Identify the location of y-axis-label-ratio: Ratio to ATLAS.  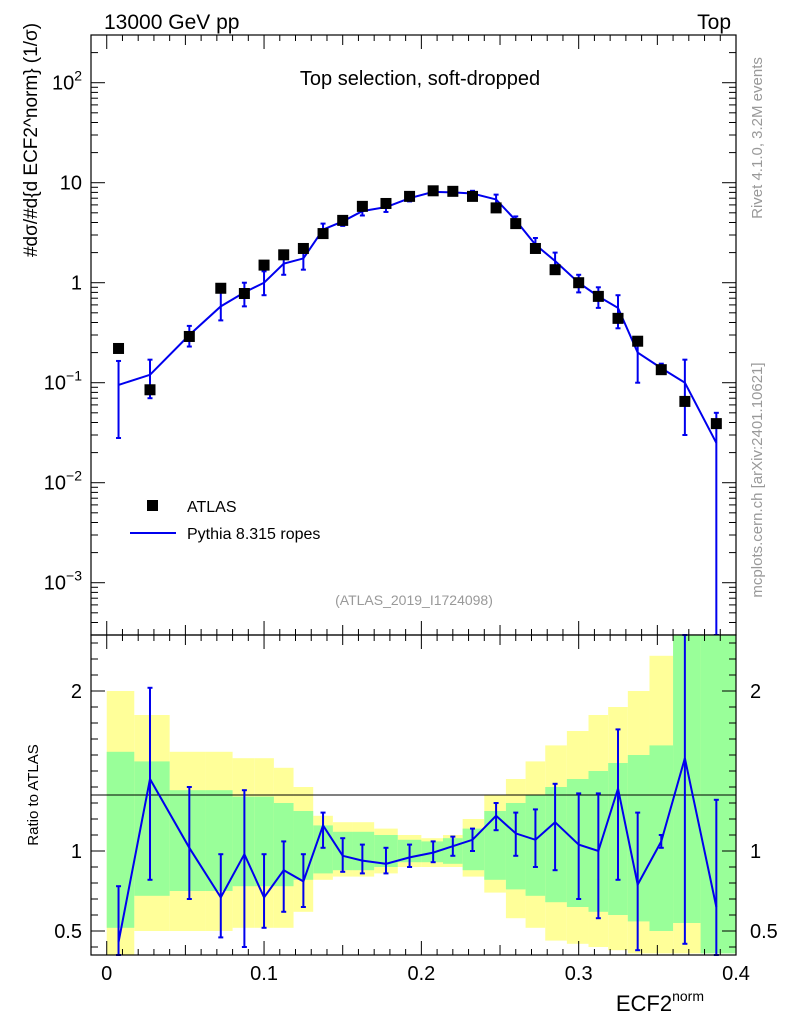
(33, 794).